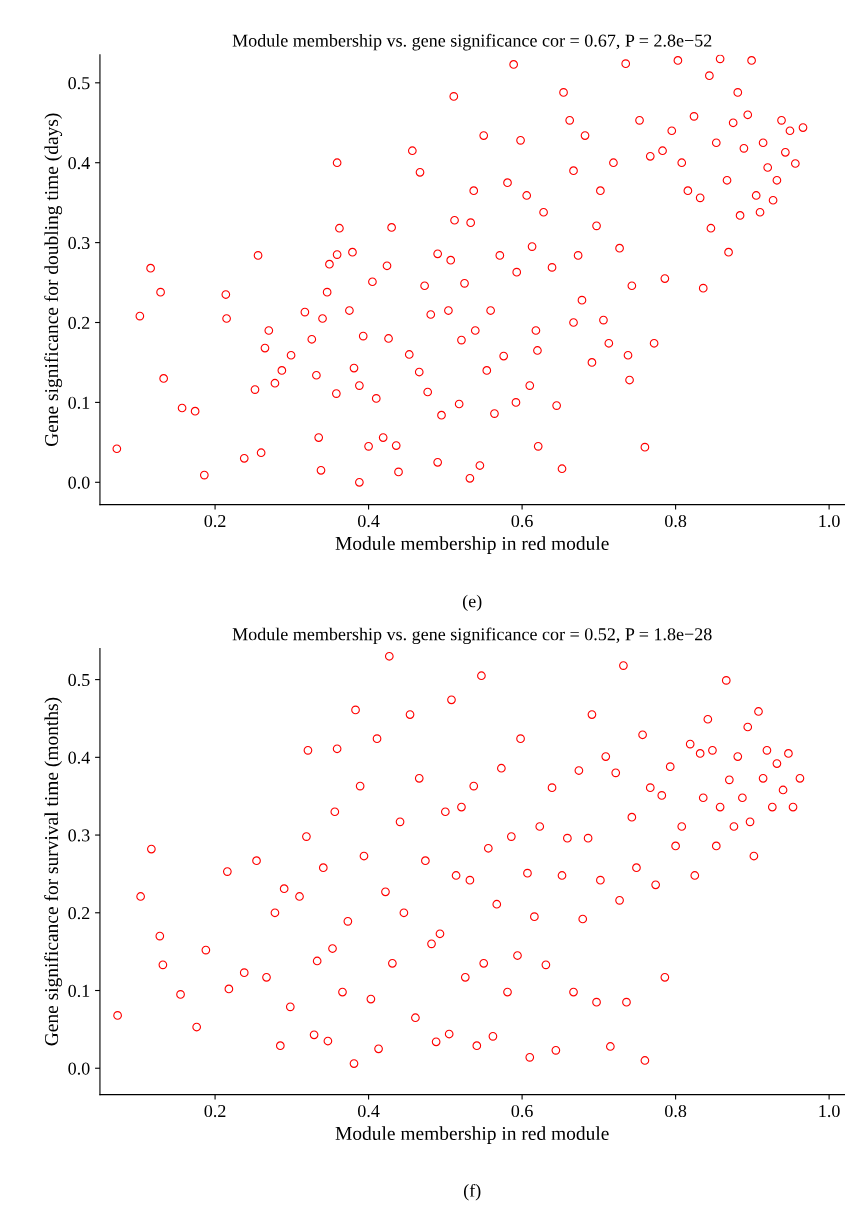  Describe the element at coordinates (53, 280) in the screenshot. I see `y-axis-title: Gene significance for doubling time (days)` at that location.